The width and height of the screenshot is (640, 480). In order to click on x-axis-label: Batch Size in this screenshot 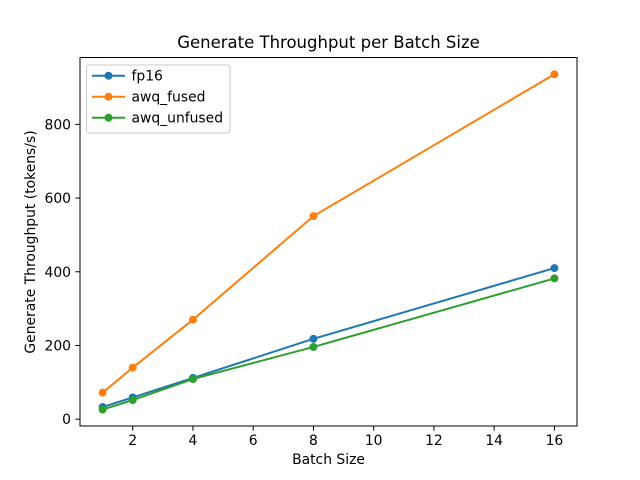, I will do `click(328, 460)`.